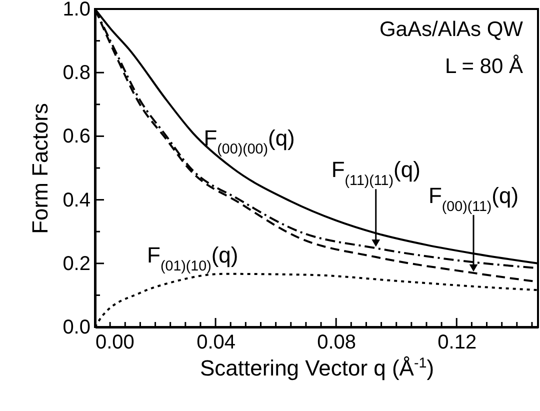 Image resolution: width=540 pixels, height=411 pixels. Describe the element at coordinates (115, 343) in the screenshot. I see `x-tick-label: 0.00` at that location.